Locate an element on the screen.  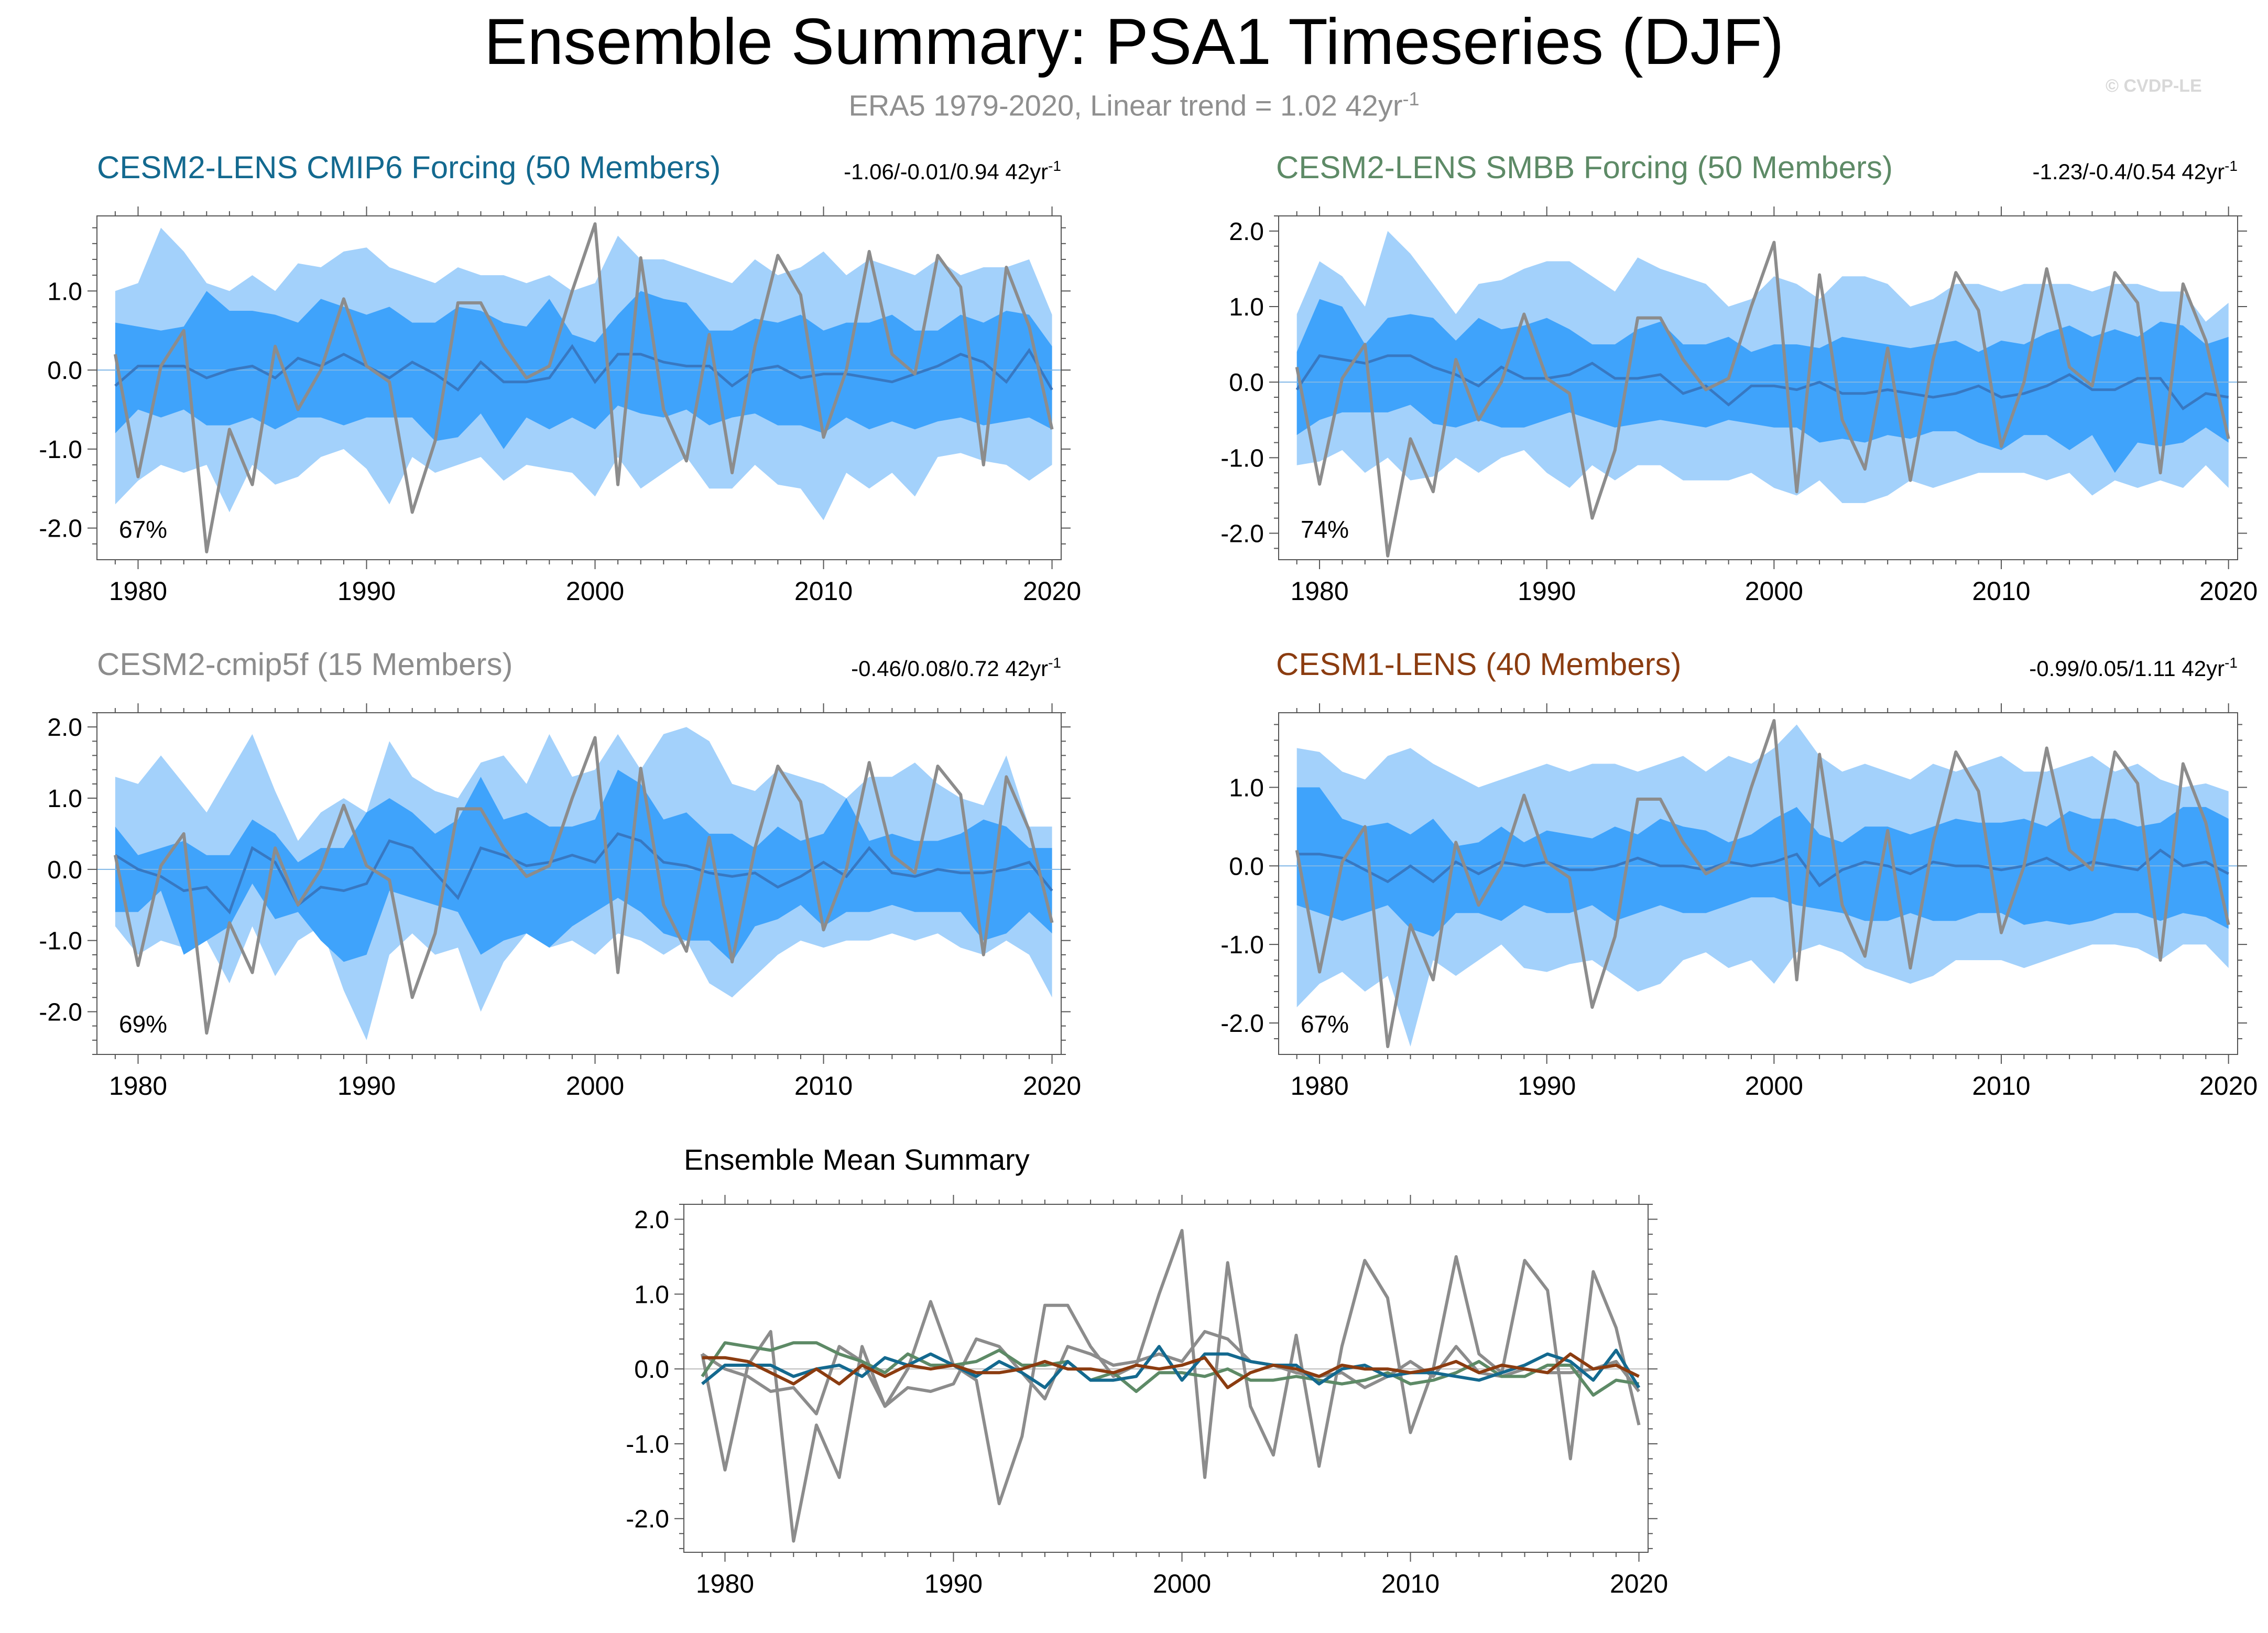
trend-value: -1.23/-0.4/0.54 42yr is located at coordinates (2129, 171).